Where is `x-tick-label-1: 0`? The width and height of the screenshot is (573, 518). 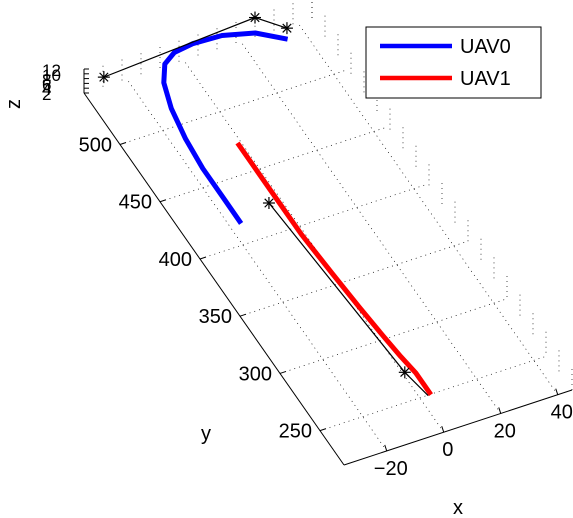
x-tick-label-1: 0 is located at coordinates (447, 450).